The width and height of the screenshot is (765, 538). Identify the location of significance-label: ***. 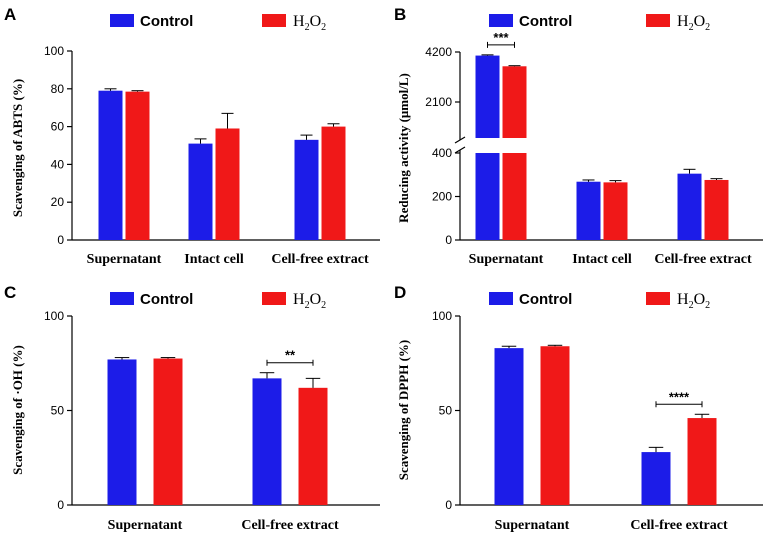
(501, 37).